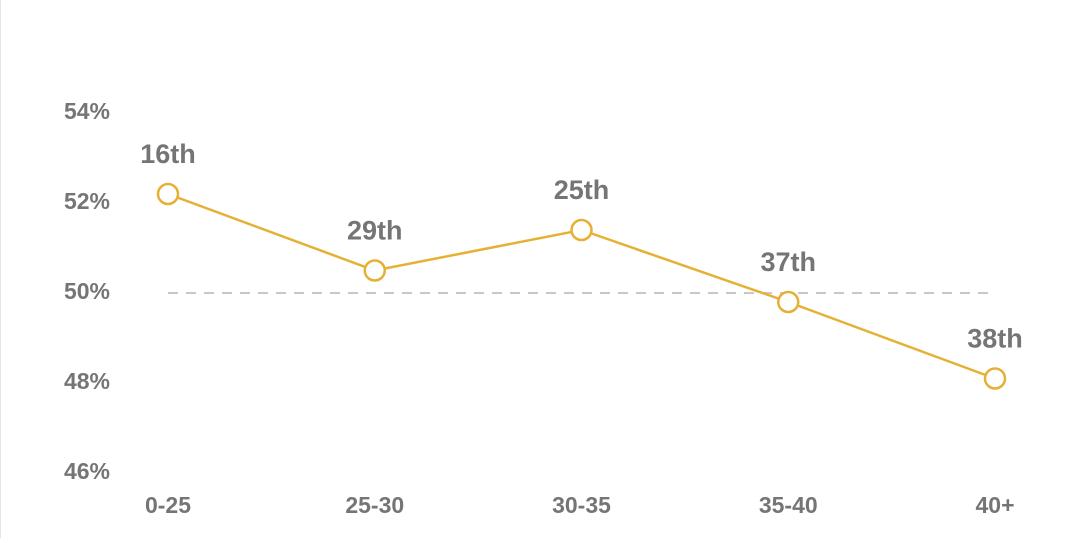  Describe the element at coordinates (87, 201) in the screenshot. I see `y-tick-label: 52%` at that location.